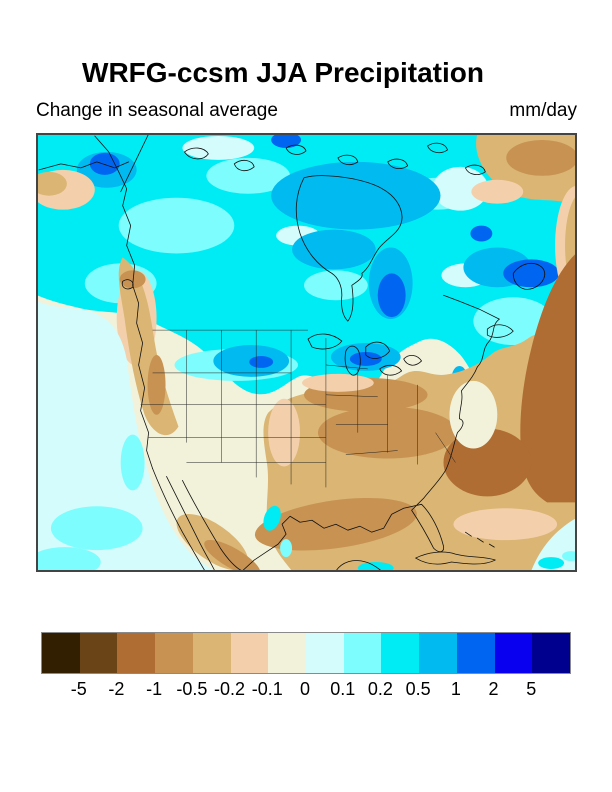  What do you see at coordinates (455, 689) in the screenshot?
I see `colorbar-tick-label: 1` at bounding box center [455, 689].